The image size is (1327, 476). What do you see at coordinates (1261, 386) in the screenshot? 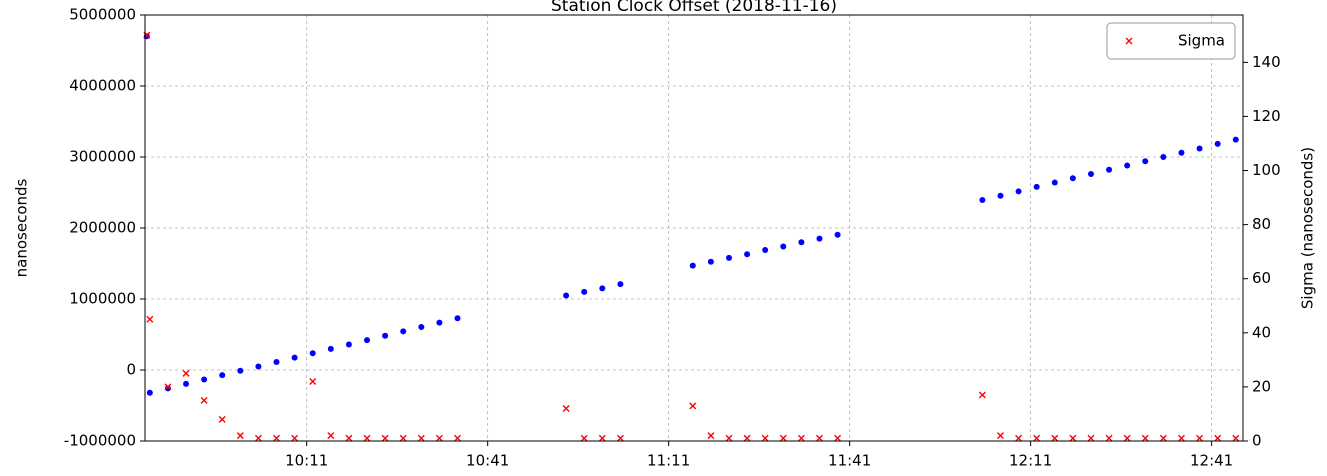
I see `y2-tick-label: 20` at bounding box center [1261, 386].